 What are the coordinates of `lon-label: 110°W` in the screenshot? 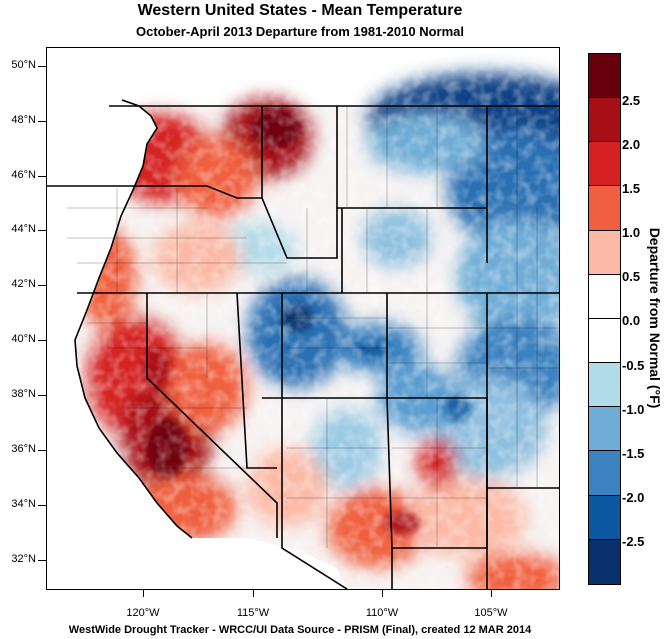 It's located at (382, 613).